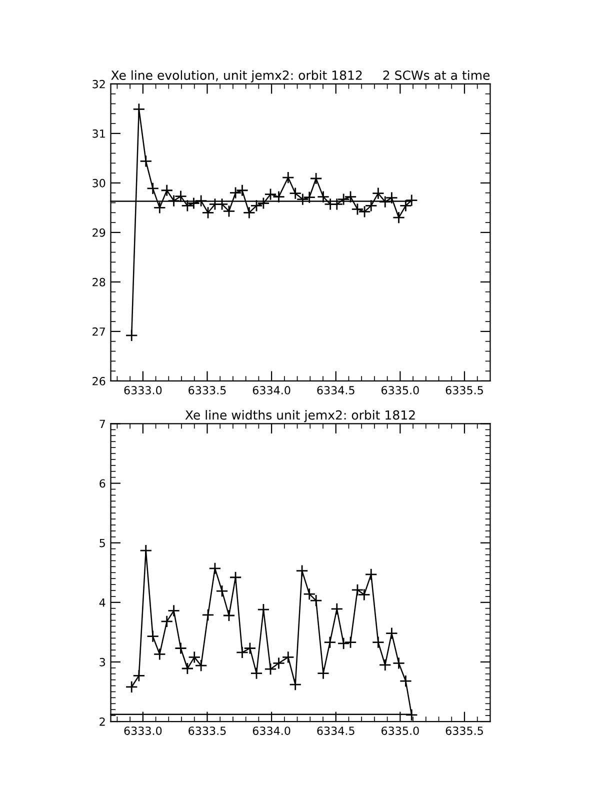 This screenshot has height=792, width=612. What do you see at coordinates (98, 84) in the screenshot?
I see `y-tick-label: 32` at bounding box center [98, 84].